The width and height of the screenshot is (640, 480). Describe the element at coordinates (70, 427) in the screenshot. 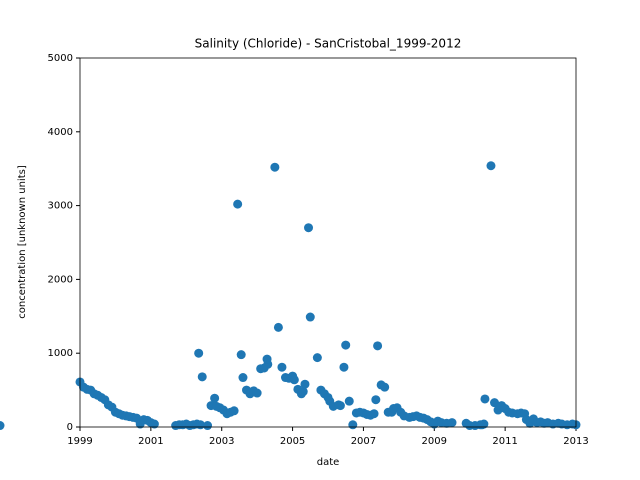

I see `y-tick-label: 0` at that location.